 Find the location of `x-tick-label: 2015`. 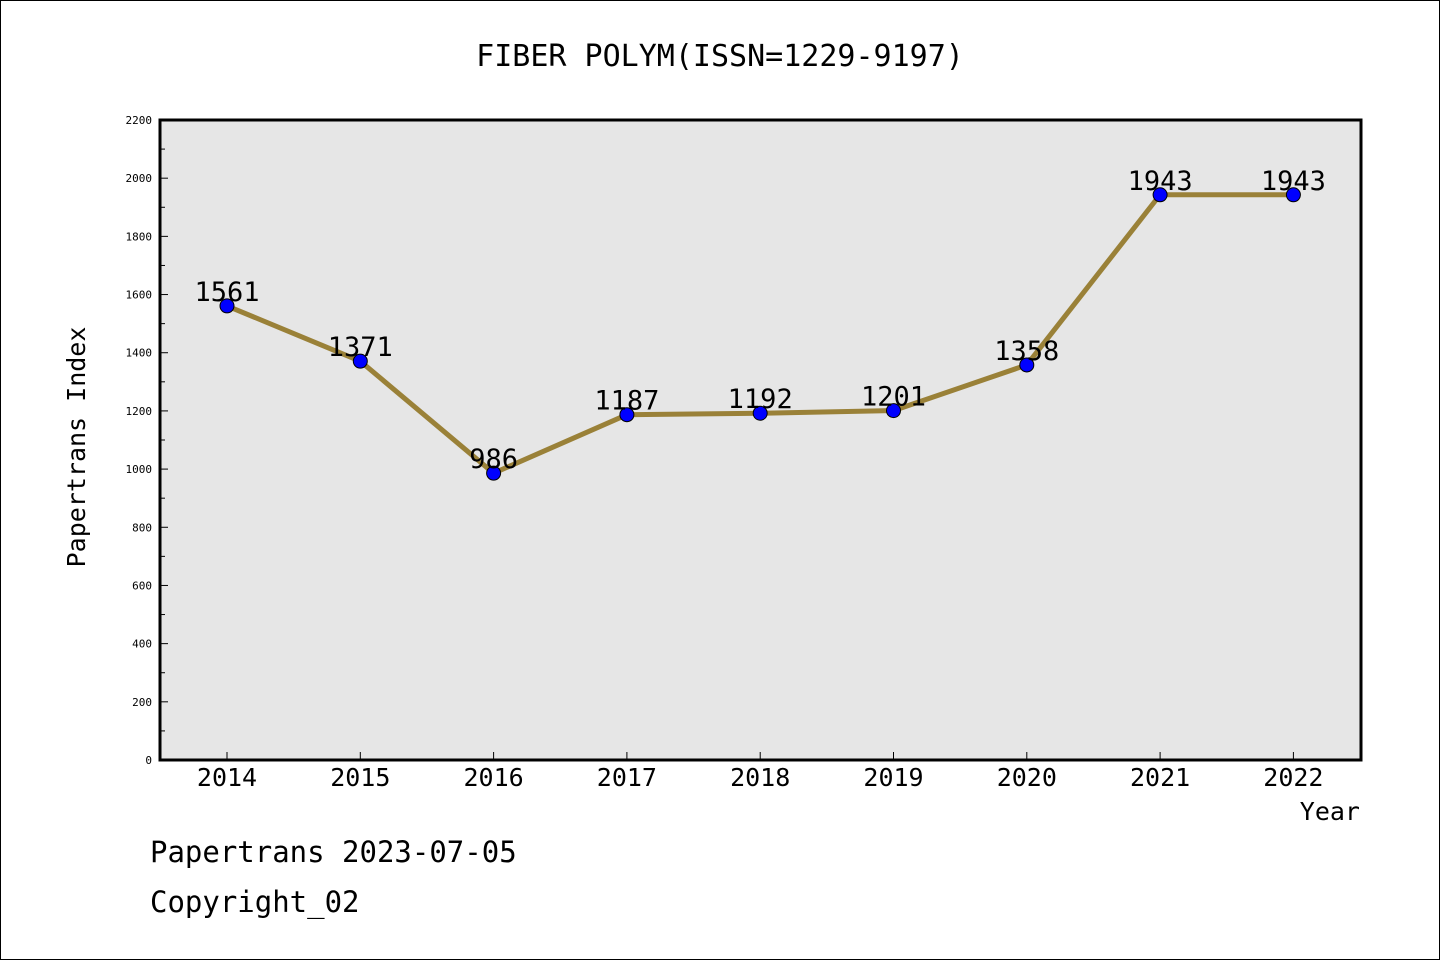

x-tick-label: 2015 is located at coordinates (360, 777).